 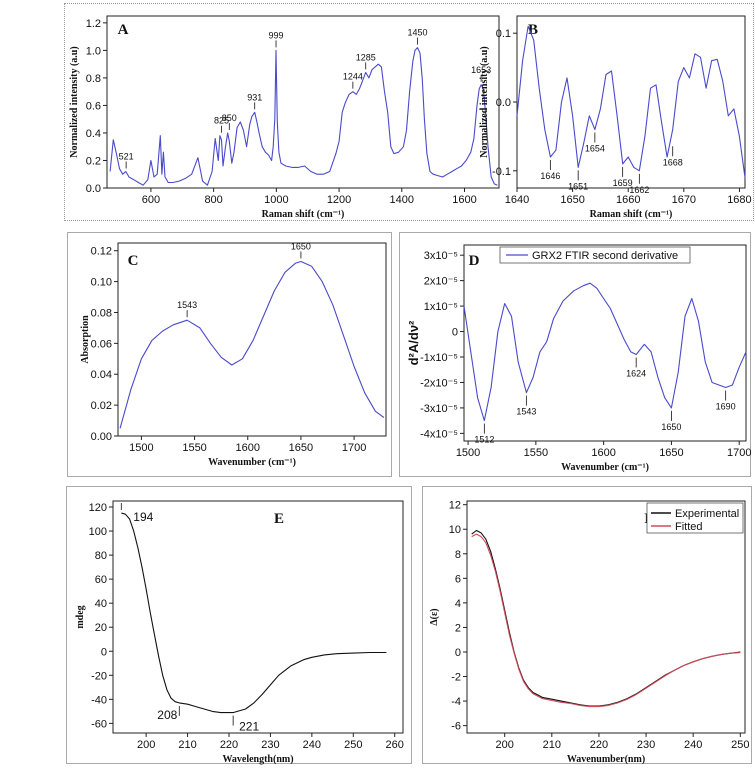 What do you see at coordinates (595, 149) in the screenshot?
I see `peak-label: 1654` at bounding box center [595, 149].